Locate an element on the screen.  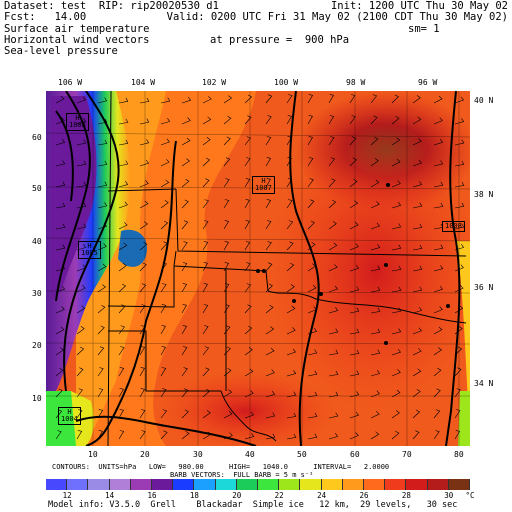
colorbar-swatch is located at coordinates (353, 484).